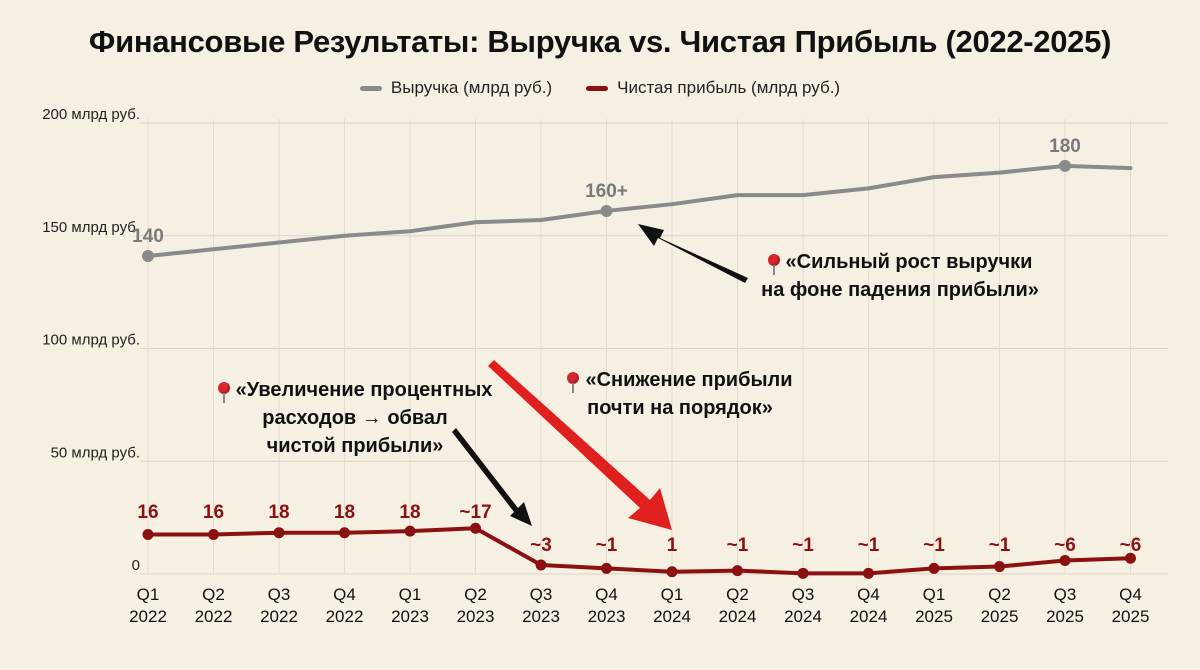 This screenshot has width=1200, height=670. I want to click on legend-item-profit: Чистая прибыль (млрд руб.), so click(713, 88).